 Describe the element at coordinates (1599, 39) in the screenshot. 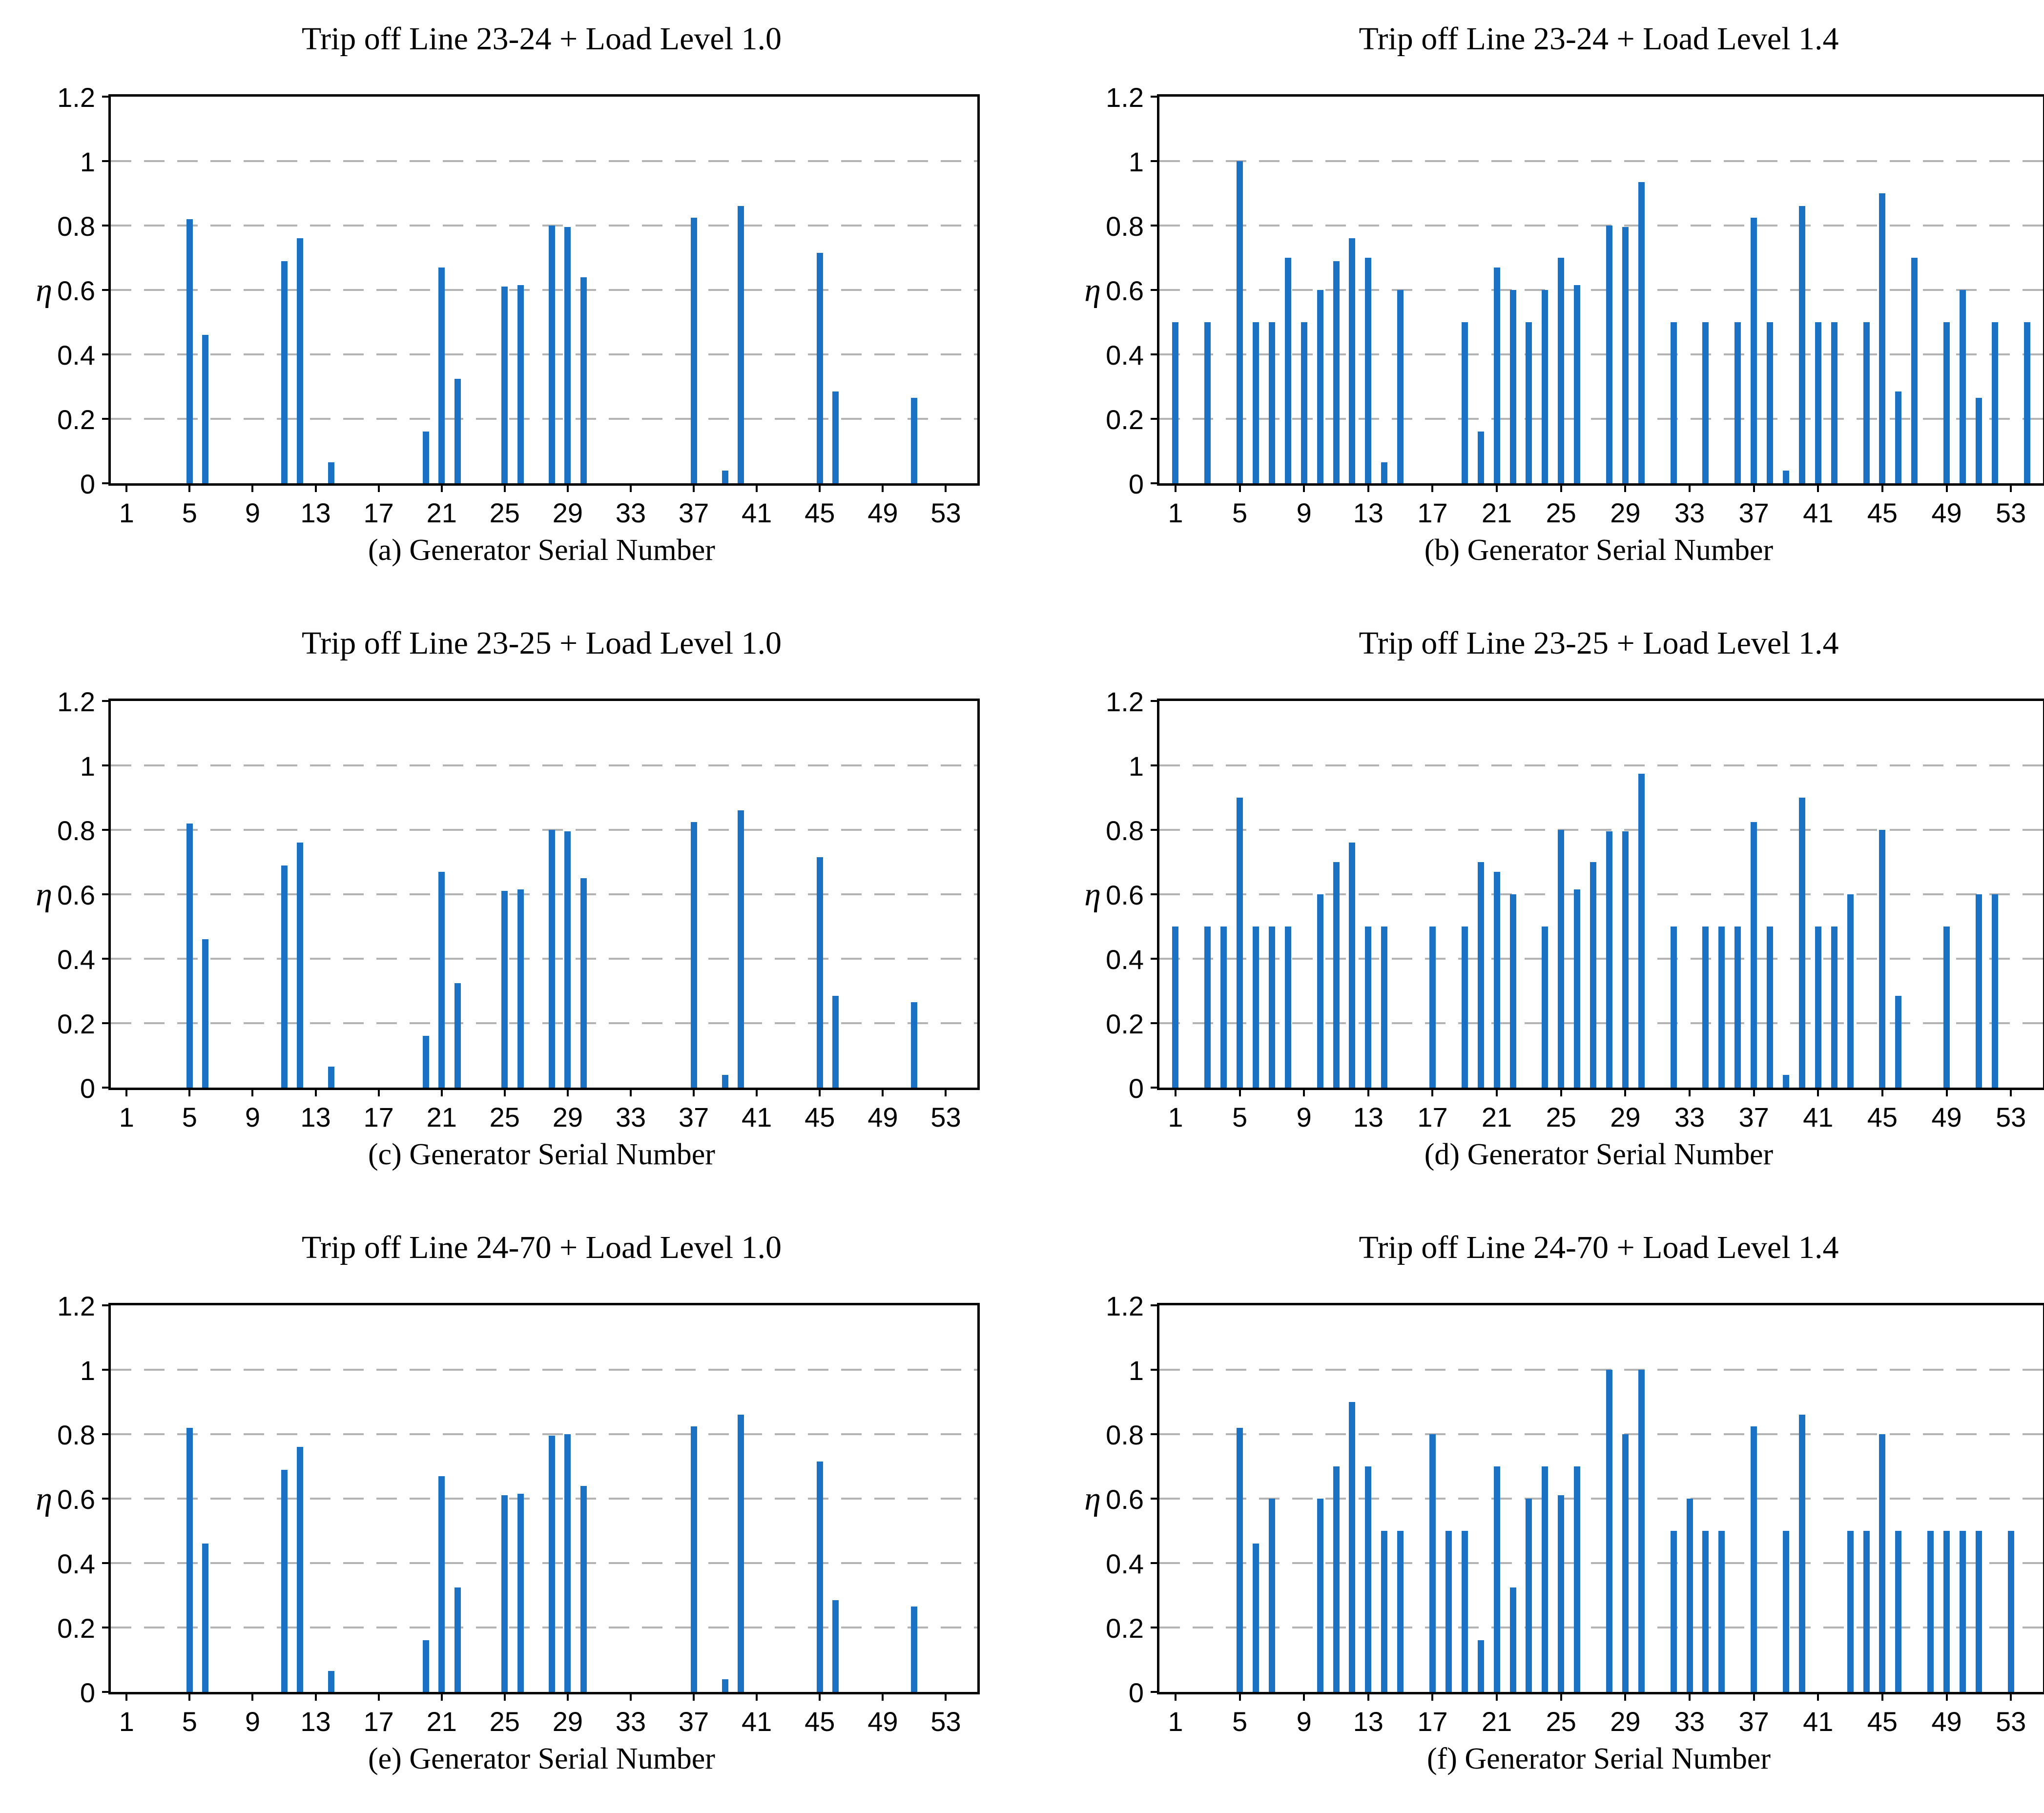

I see `chart-title: Trip off Line 23-24 + Load Level 1.4` at that location.